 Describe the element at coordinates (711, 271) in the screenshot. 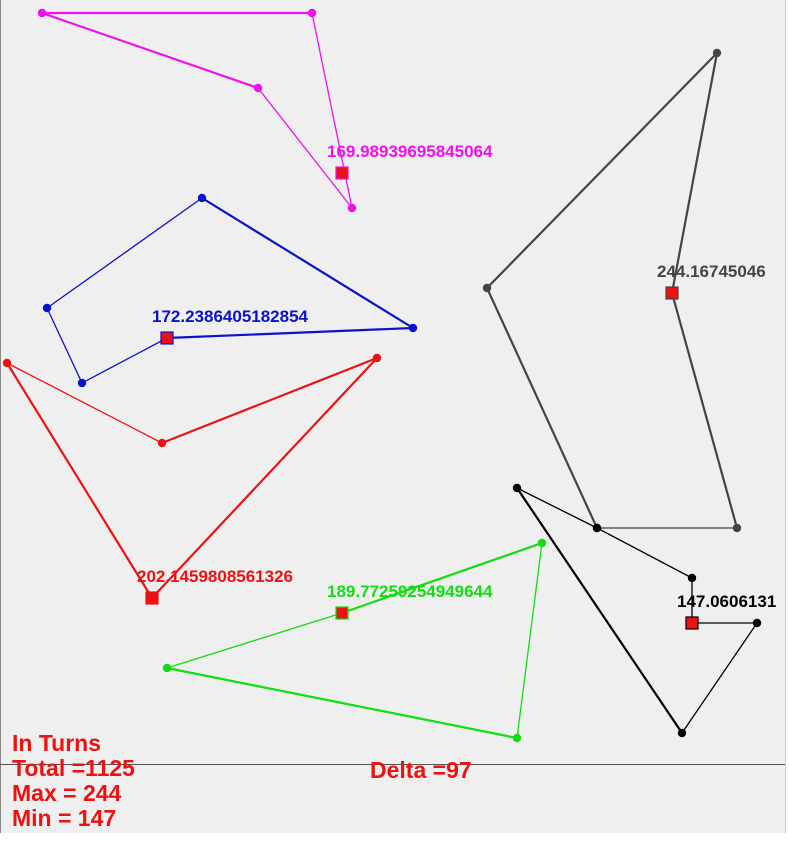

I see `polygon-area-label: 244.16745046` at that location.